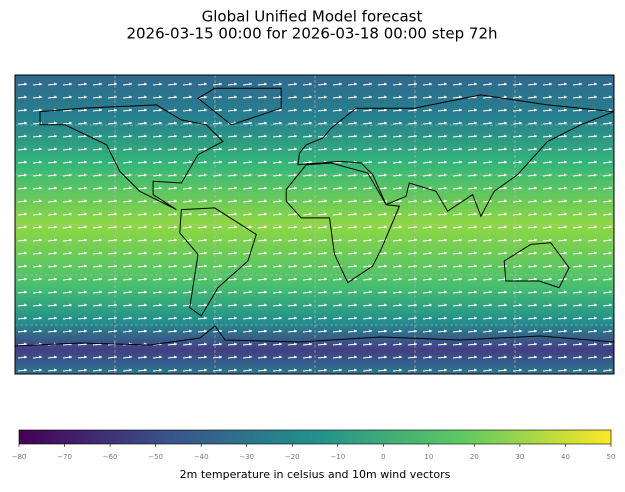  What do you see at coordinates (337, 457) in the screenshot?
I see `colorbar-tick-label: −10` at bounding box center [337, 457].